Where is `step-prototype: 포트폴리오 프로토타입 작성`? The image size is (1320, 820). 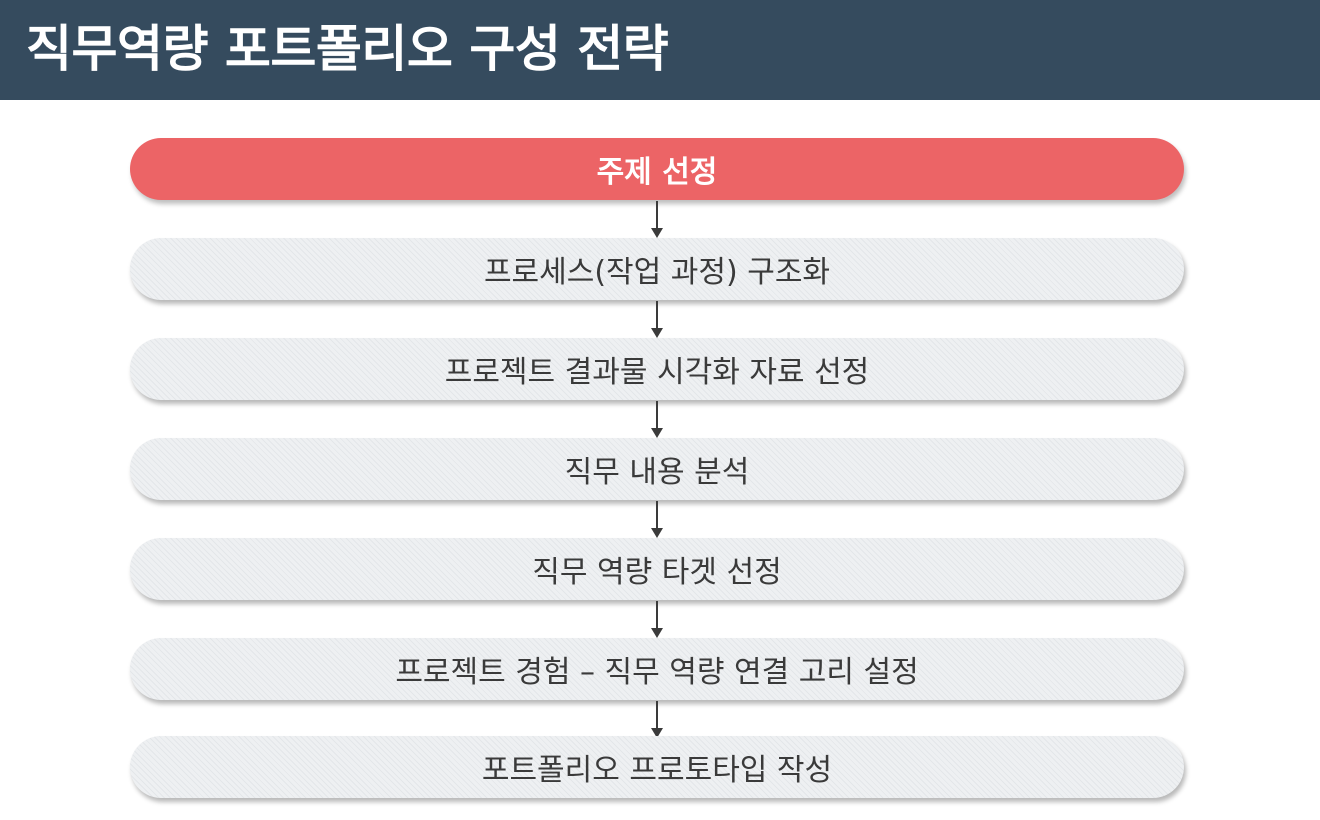
step-prototype: 포트폴리오 프로토타입 작성 is located at coordinates (657, 767).